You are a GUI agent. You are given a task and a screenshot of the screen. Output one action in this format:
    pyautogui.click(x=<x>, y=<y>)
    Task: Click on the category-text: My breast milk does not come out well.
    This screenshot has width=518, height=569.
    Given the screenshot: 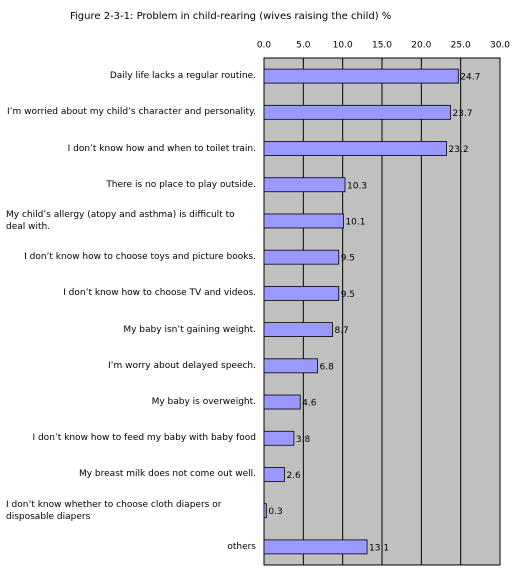 What is the action you would take?
    pyautogui.click(x=167, y=474)
    